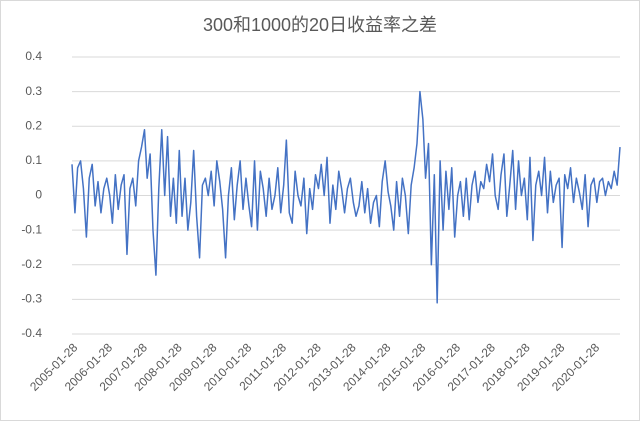 This screenshot has width=640, height=421. I want to click on y-tick-label: -0.4, so click(31, 333).